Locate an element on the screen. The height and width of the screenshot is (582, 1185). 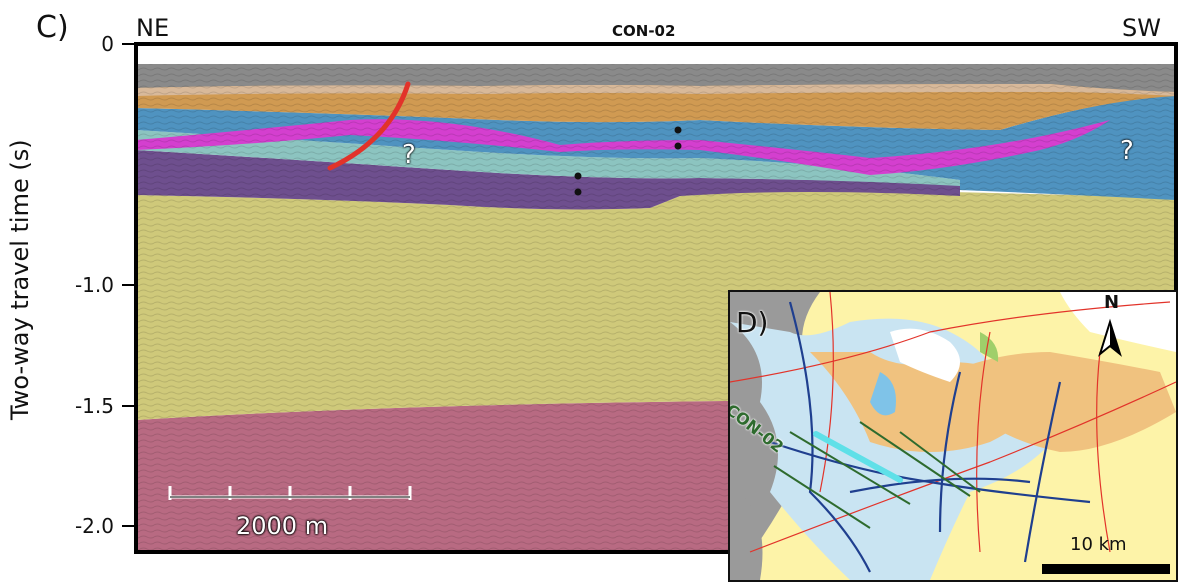
y-axis-label: Two-way travel time (s) is located at coordinates (20, 279).